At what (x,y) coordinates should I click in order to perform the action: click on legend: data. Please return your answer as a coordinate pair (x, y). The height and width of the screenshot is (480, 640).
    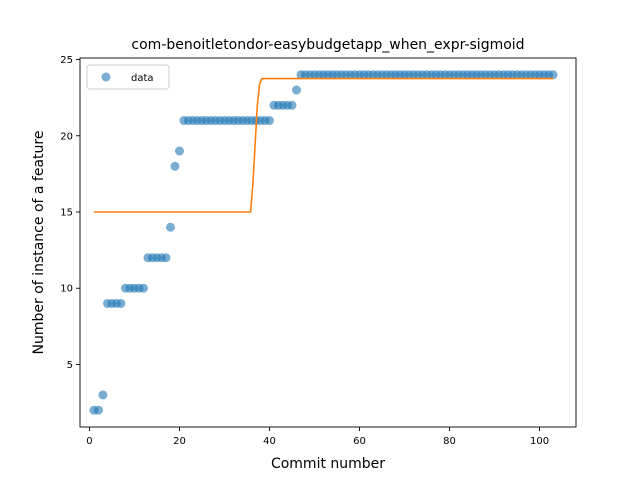
    Looking at the image, I should click on (128, 77).